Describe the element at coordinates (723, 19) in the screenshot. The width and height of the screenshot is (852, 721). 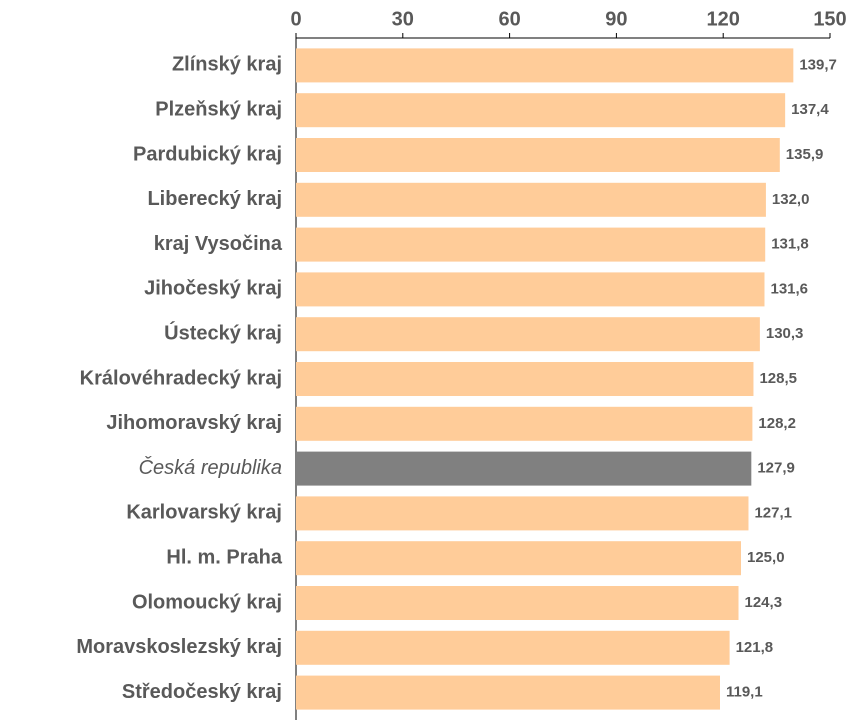
I see `x-tick-label: 120` at that location.